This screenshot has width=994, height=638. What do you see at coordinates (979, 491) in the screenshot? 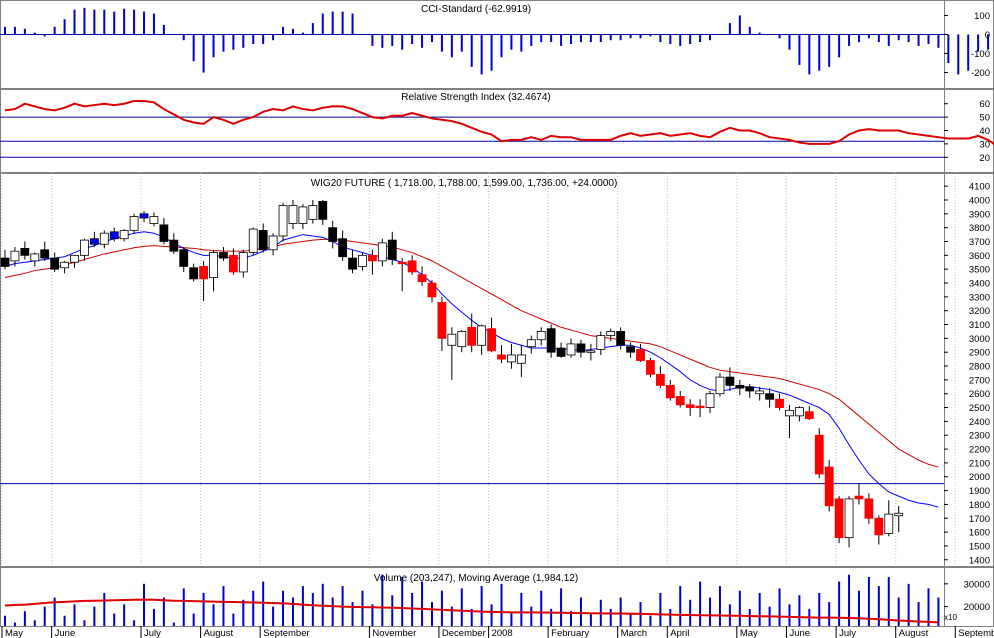
I see `y-tick-label: 1900` at bounding box center [979, 491].